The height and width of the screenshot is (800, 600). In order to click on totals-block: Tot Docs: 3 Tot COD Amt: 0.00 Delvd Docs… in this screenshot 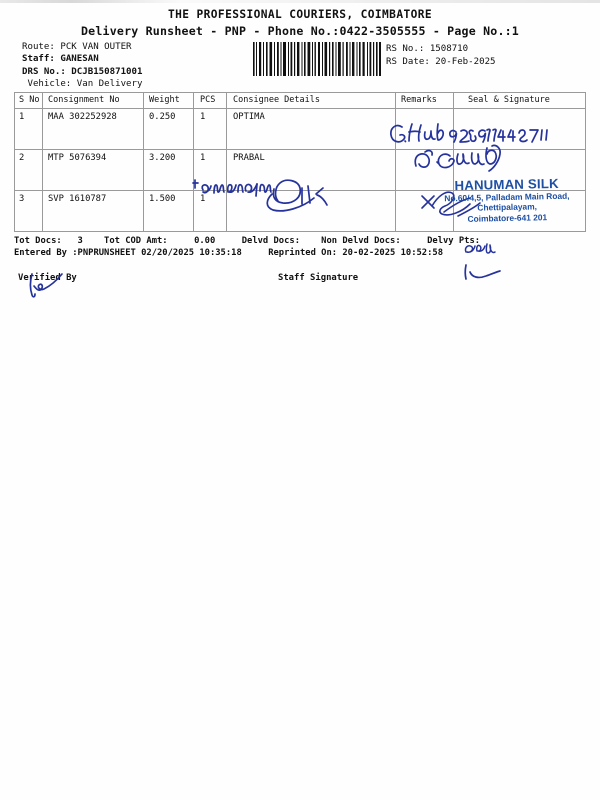, I will do `click(300, 247)`.